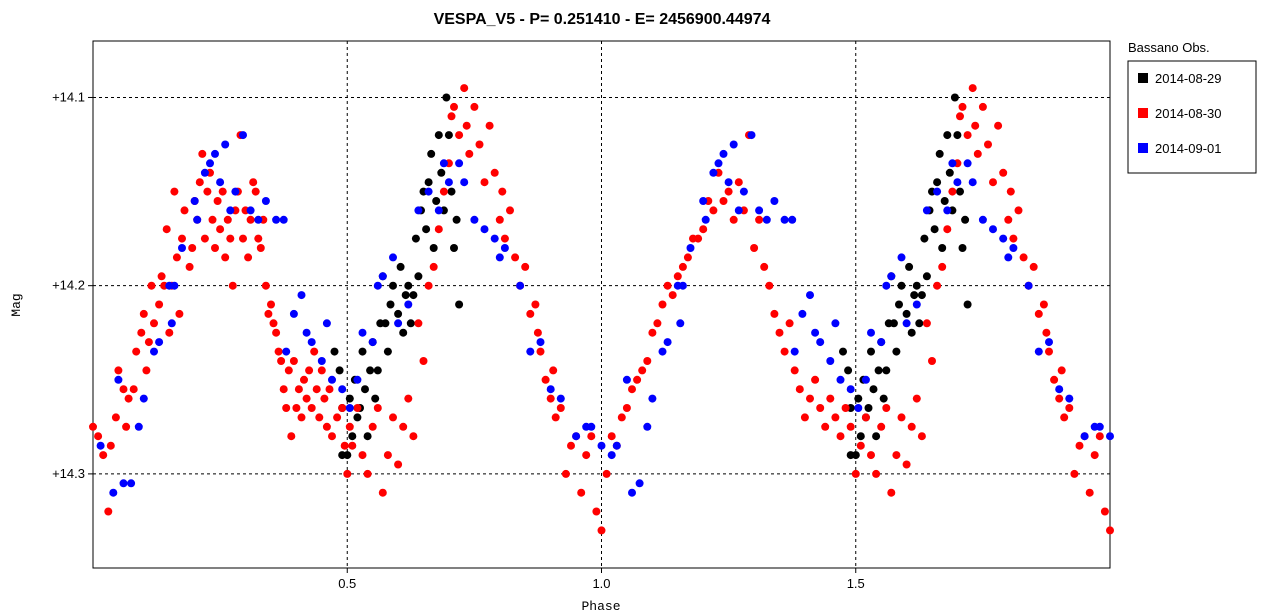 Image resolution: width=1265 pixels, height=615 pixels. Describe the element at coordinates (16, 304) in the screenshot. I see `y-axis-label: Mag` at that location.